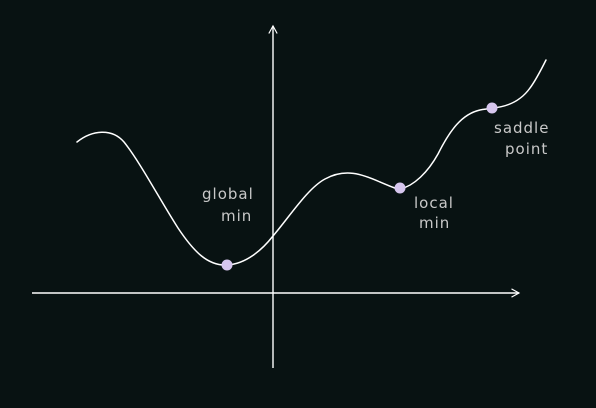  What do you see at coordinates (228, 194) in the screenshot?
I see `global-min-label-line1: global` at bounding box center [228, 194].